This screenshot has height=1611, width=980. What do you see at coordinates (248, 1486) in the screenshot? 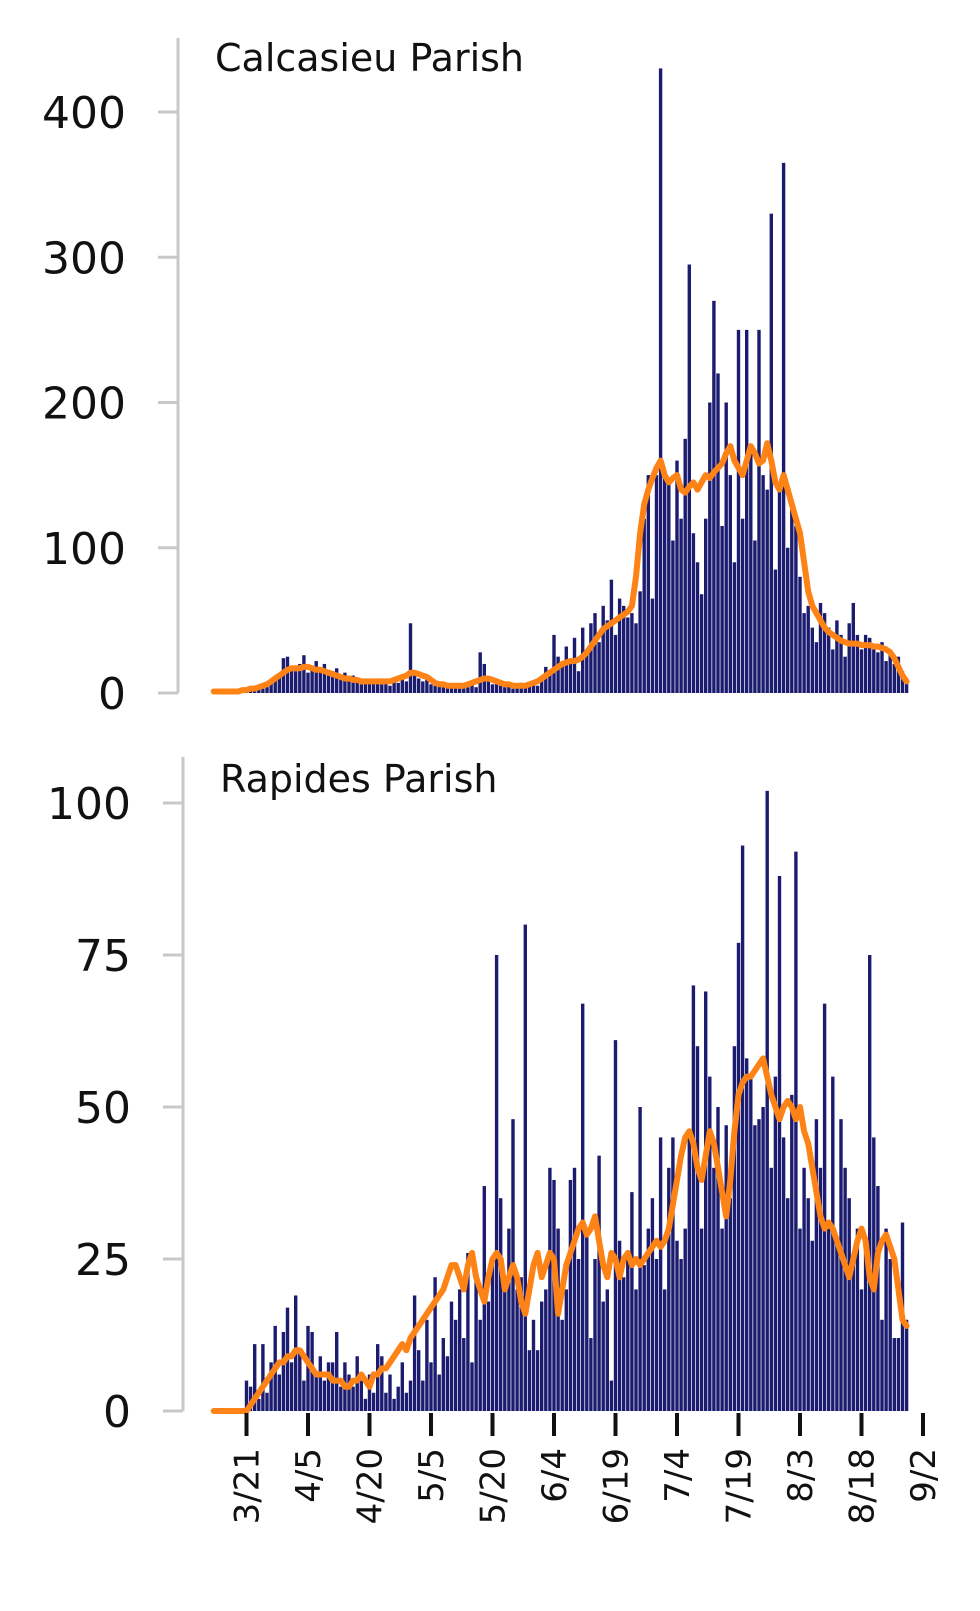
I see `x-tick-label: 3/21` at bounding box center [248, 1486].